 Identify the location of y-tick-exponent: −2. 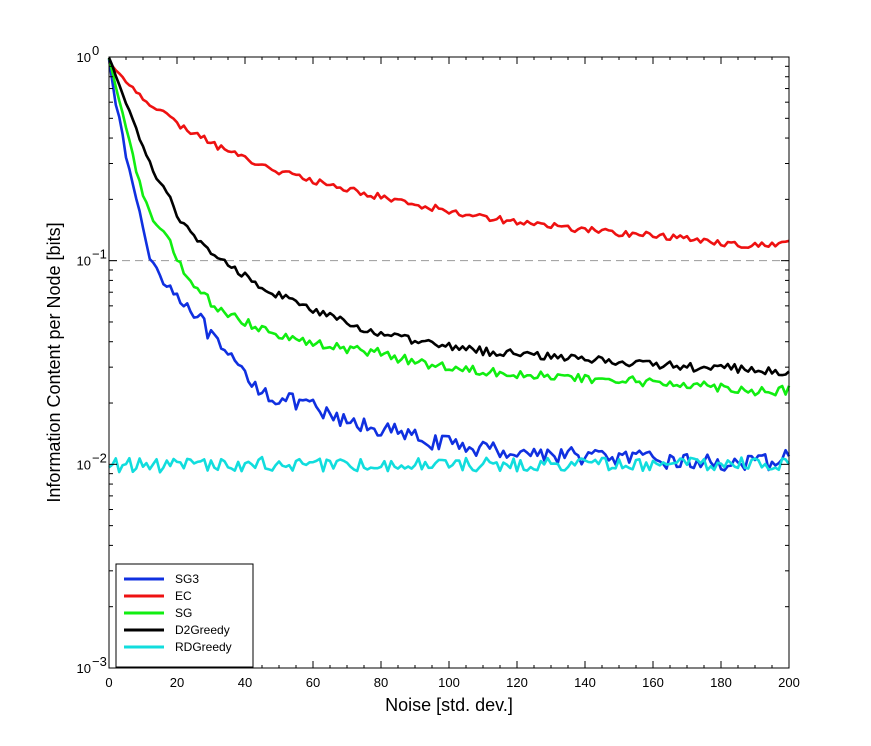
(99, 457).